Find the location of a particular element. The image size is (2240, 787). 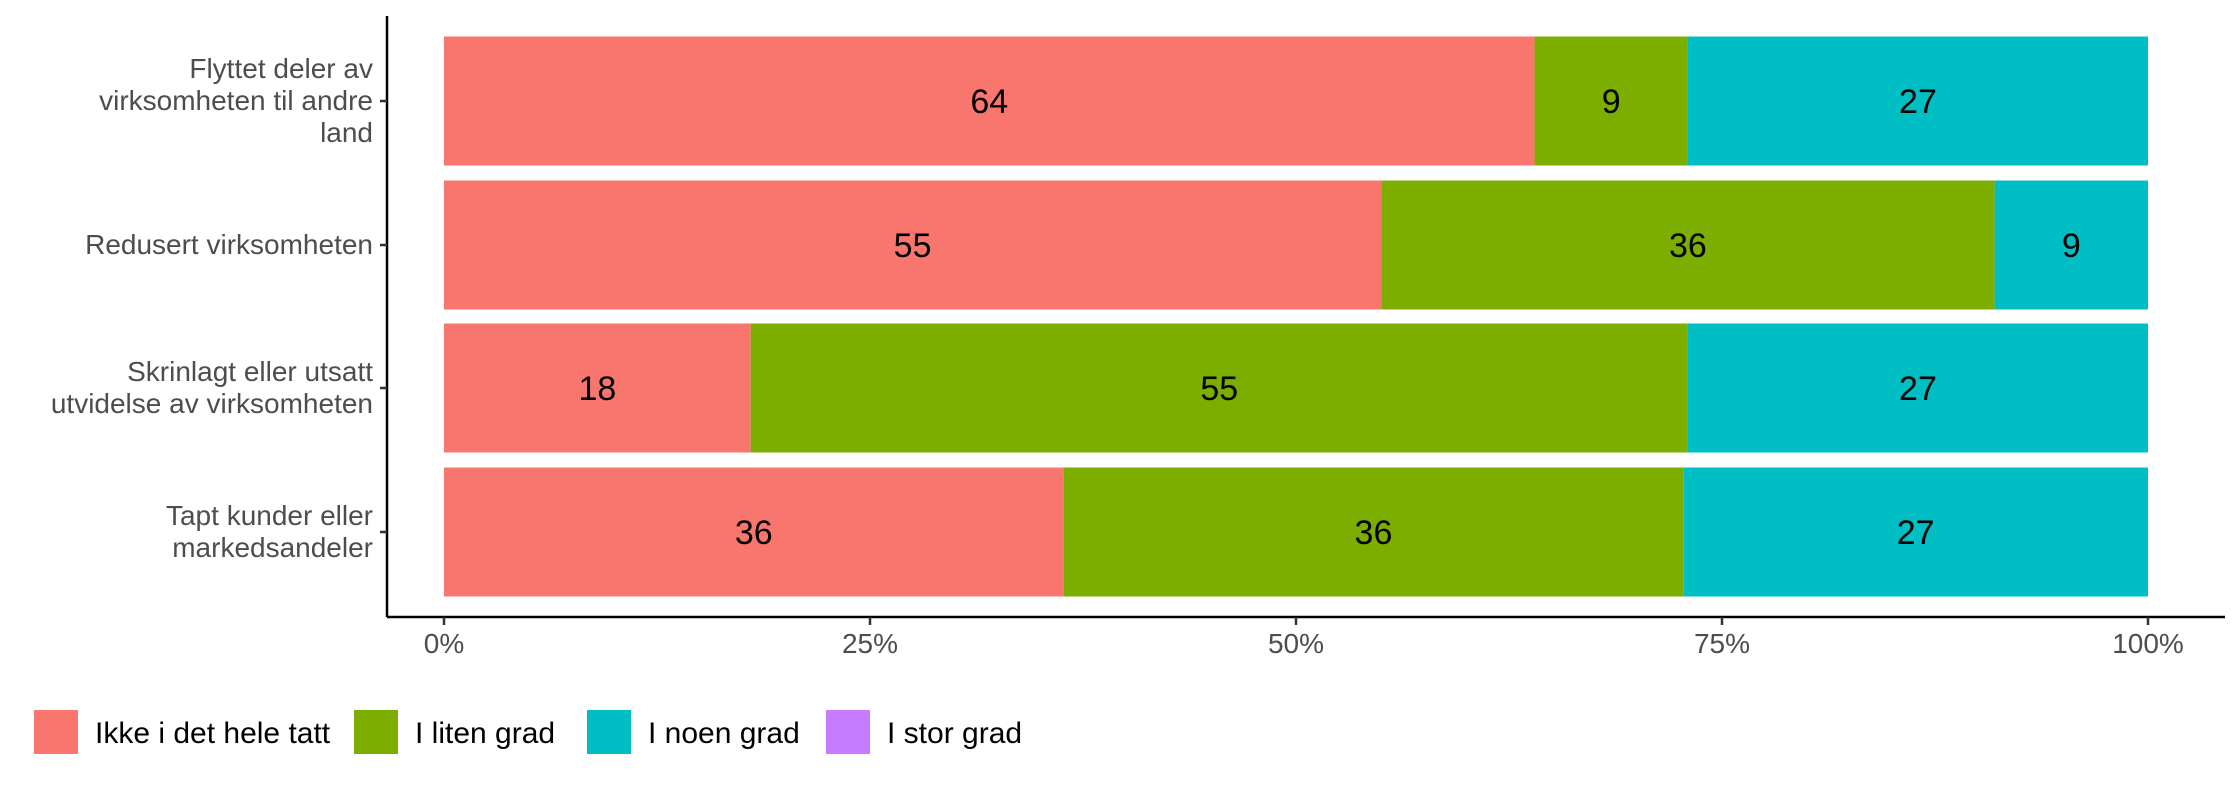

data-label: 64 is located at coordinates (989, 102).